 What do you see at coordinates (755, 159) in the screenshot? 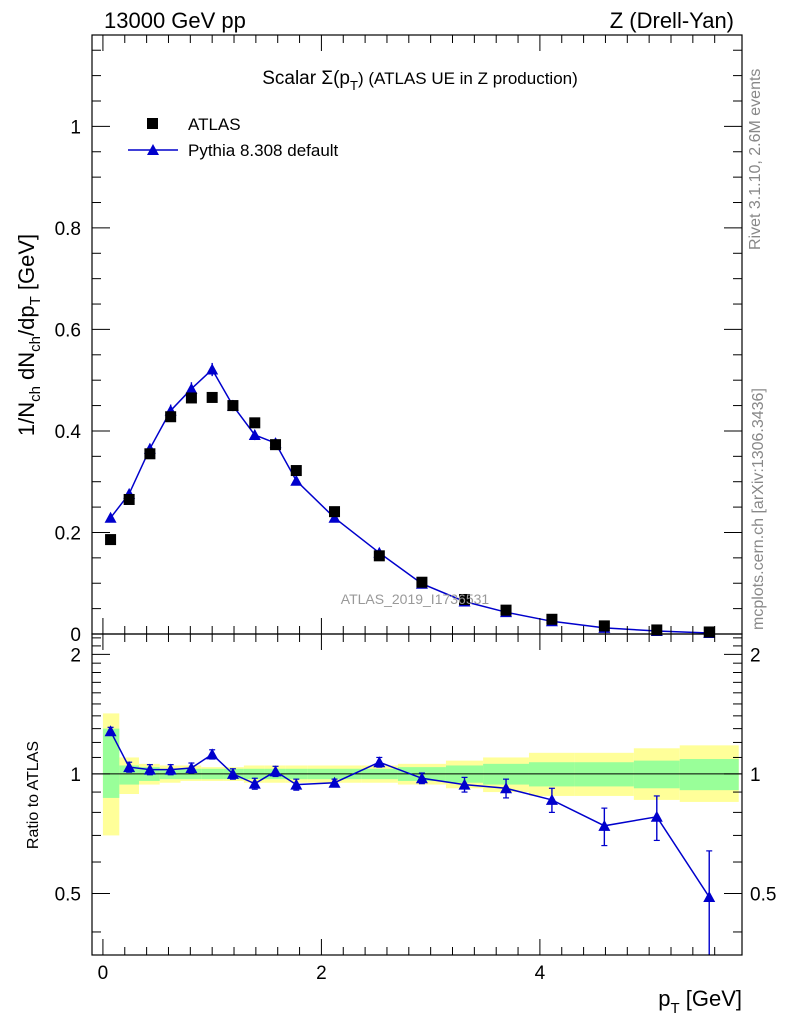
I see `rivet-label: Rivet 3.1.10, 2.6M events` at bounding box center [755, 159].